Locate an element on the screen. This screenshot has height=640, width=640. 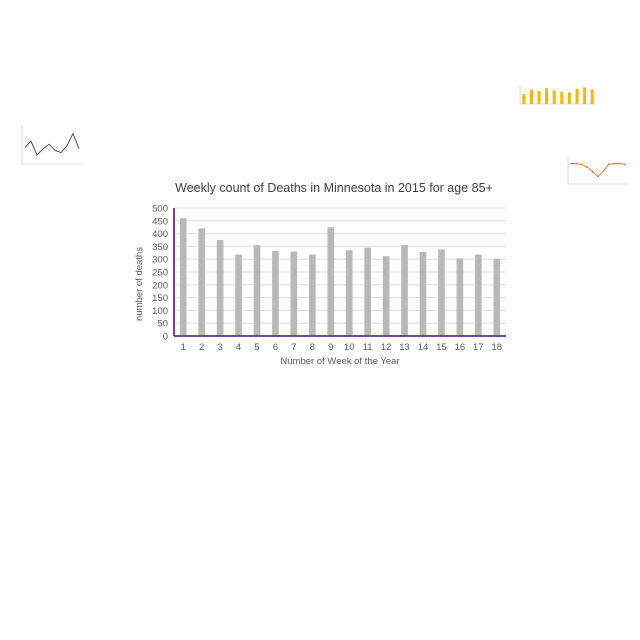
x-tick-label: 7 is located at coordinates (293, 347).